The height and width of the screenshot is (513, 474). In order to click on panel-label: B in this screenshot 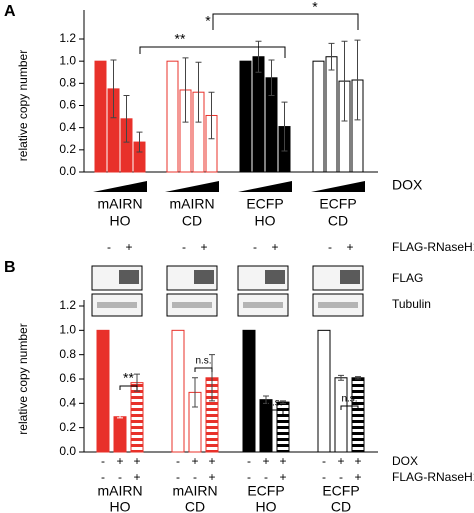, I will do `click(10, 267)`.